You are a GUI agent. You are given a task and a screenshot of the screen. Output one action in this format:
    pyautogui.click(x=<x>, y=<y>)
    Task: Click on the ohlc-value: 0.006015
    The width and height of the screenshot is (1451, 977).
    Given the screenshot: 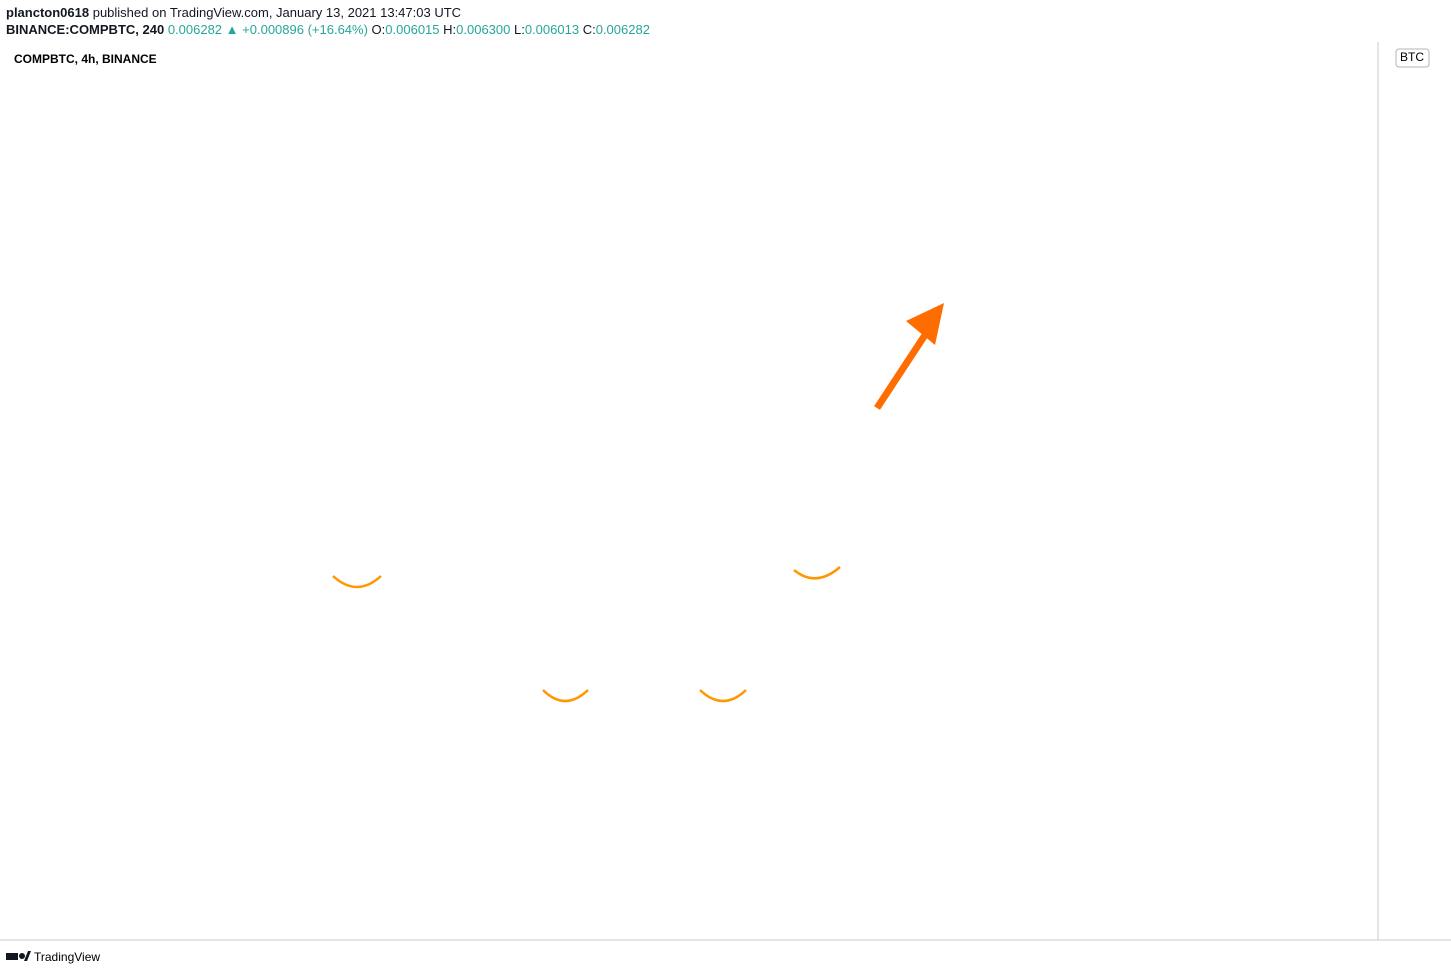 What is the action you would take?
    pyautogui.click(x=412, y=29)
    